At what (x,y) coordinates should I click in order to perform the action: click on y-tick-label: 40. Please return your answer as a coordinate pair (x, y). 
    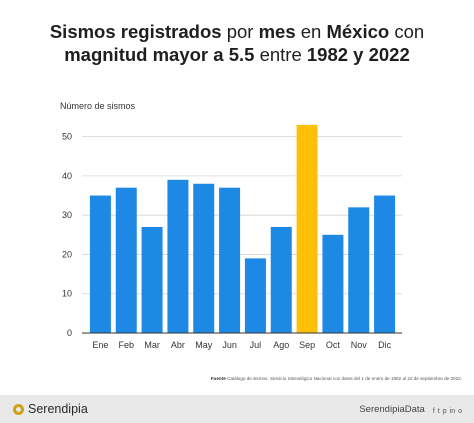
    Looking at the image, I should click on (67, 176).